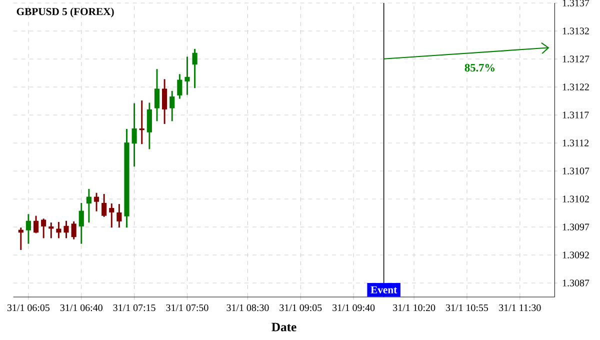 This screenshot has height=340, width=600. Describe the element at coordinates (414, 308) in the screenshot. I see `x-tick-label: 31/1 10:20` at that location.